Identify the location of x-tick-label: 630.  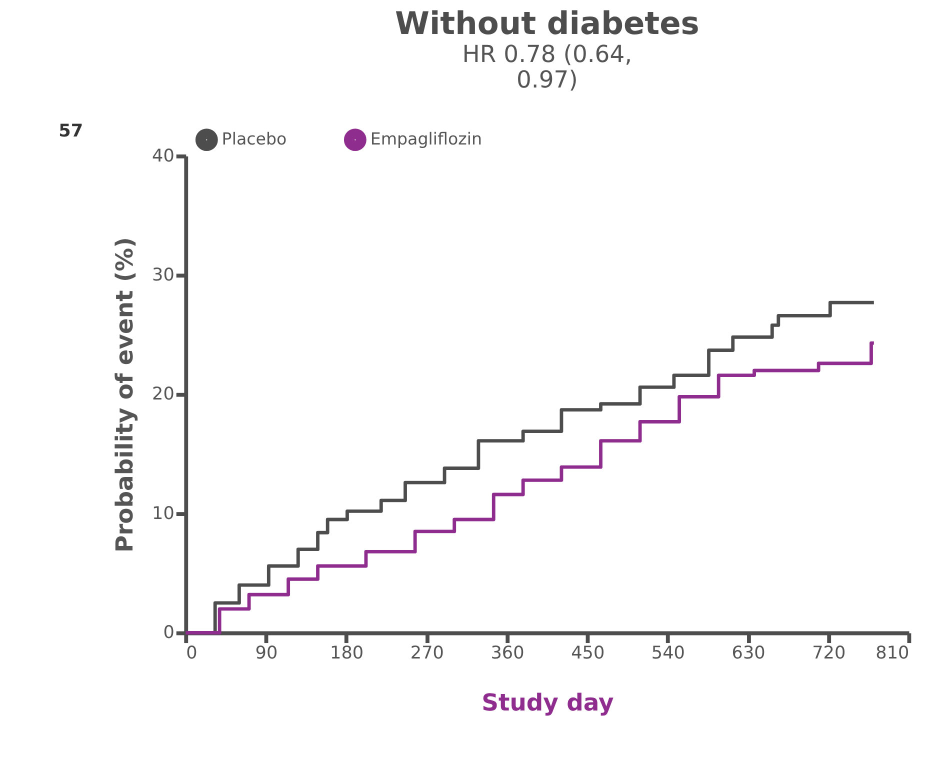
(749, 654).